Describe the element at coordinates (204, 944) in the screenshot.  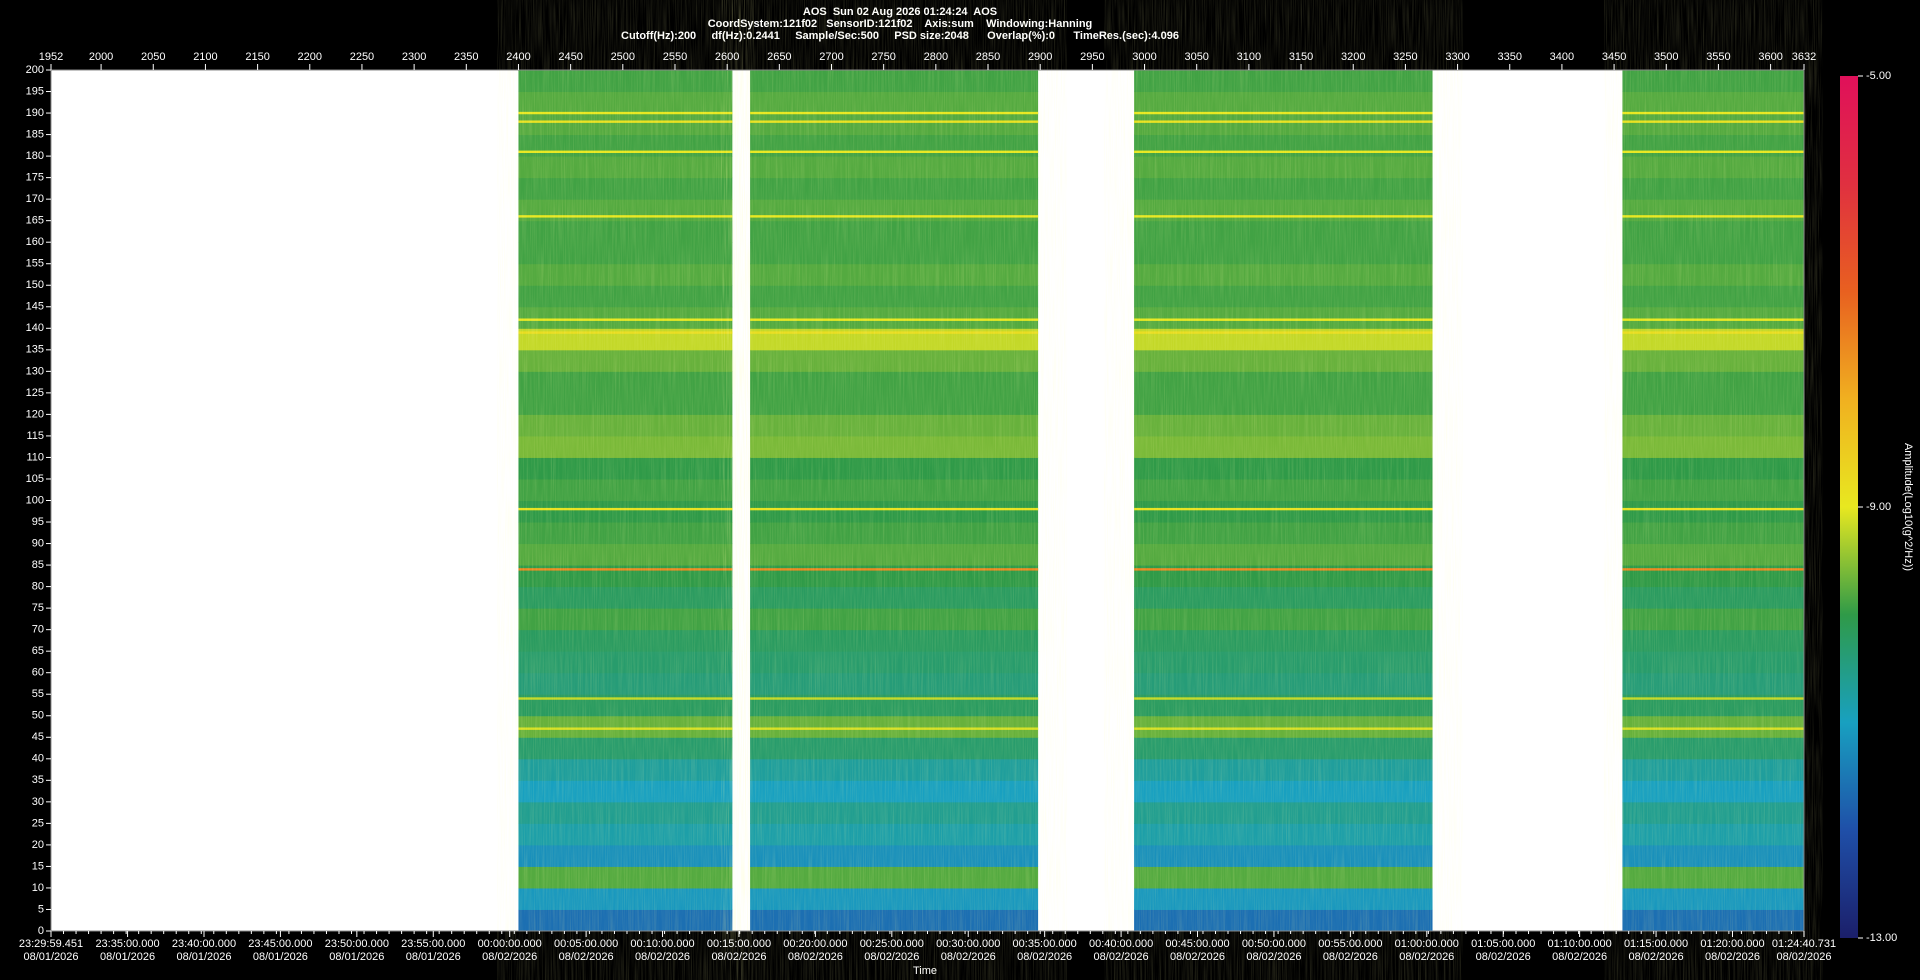
I see `time-tick-label: 23:40:00.000` at that location.